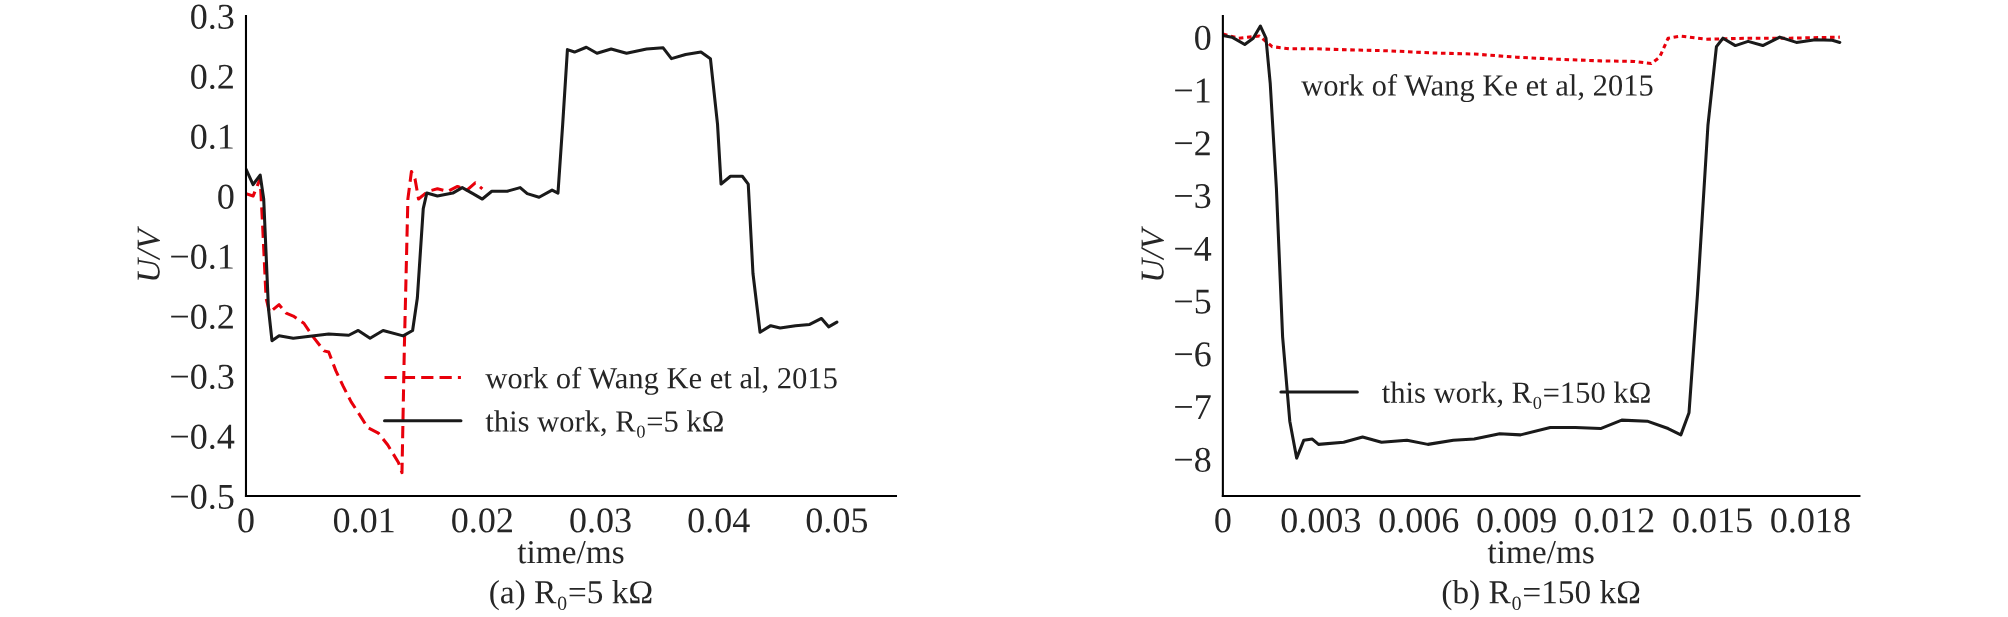 Image resolution: width=2008 pixels, height=617 pixels. I want to click on x-tick-label: 0.015, so click(1712, 520).